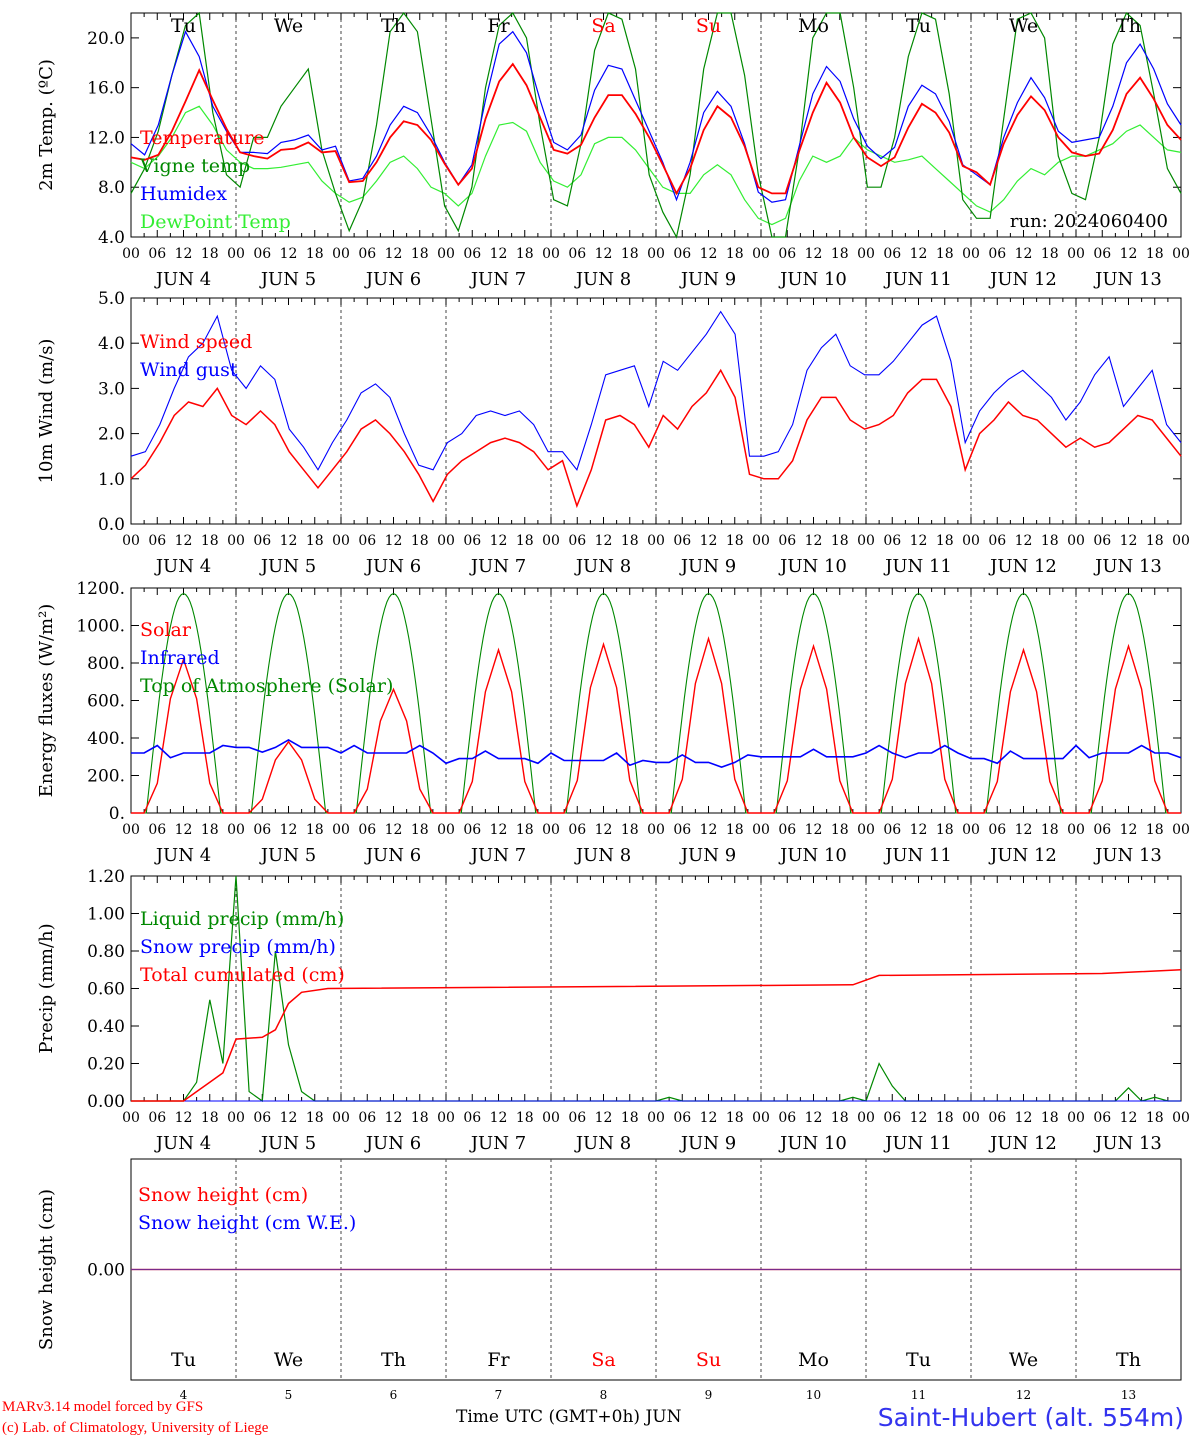 This screenshot has width=1194, height=1440. I want to click on y-tick-label: 2.0, so click(111, 435).